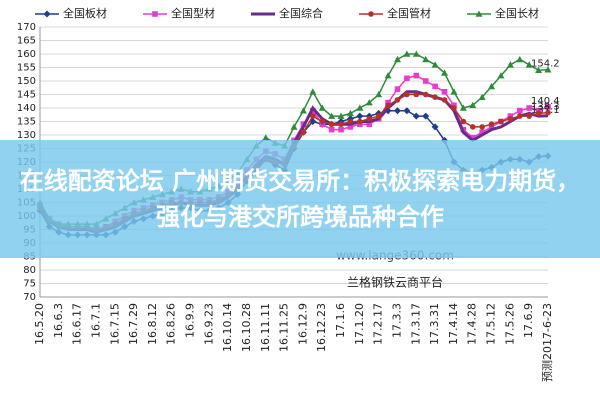  Describe the element at coordinates (114, 324) in the screenshot. I see `x-tick-label: 16.7.15` at that location.